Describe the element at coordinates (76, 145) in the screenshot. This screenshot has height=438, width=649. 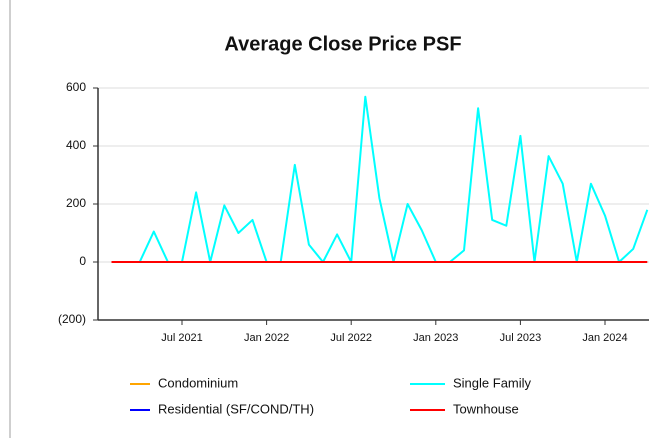
I see `y-tick-label: 400` at that location.